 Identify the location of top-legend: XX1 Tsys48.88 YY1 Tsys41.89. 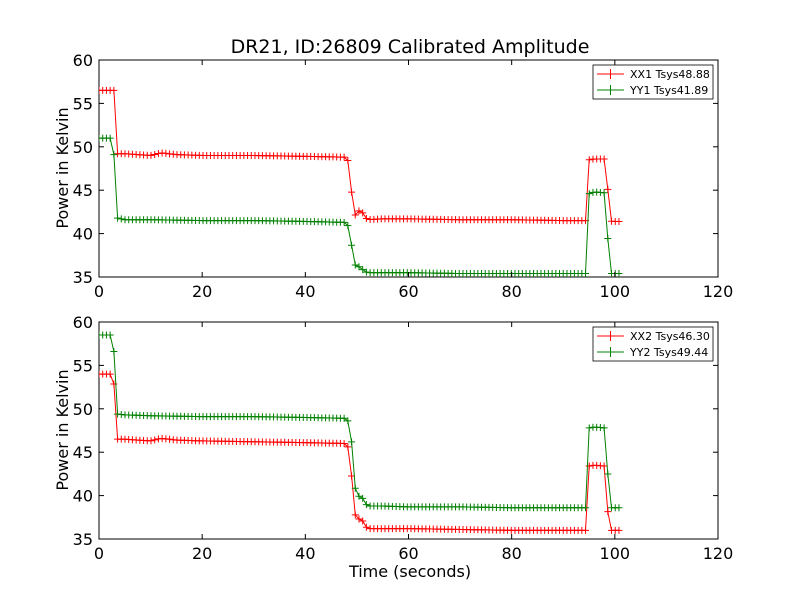
(653, 82).